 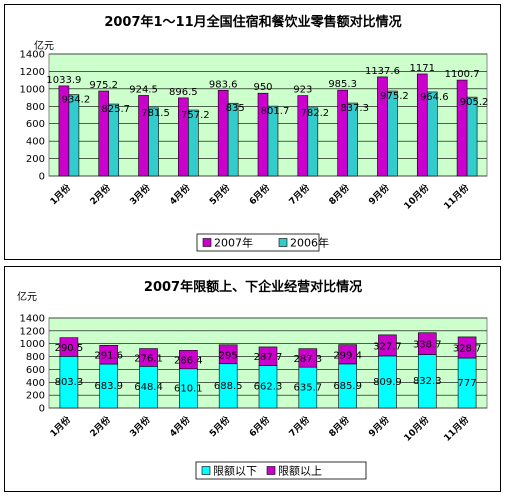 I want to click on chart1-legend-label: 2006年, so click(x=309, y=243).